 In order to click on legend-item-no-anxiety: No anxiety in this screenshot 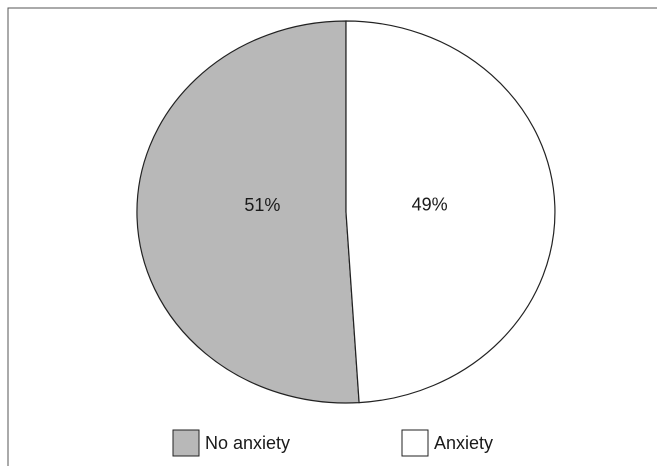, I will do `click(231, 443)`.